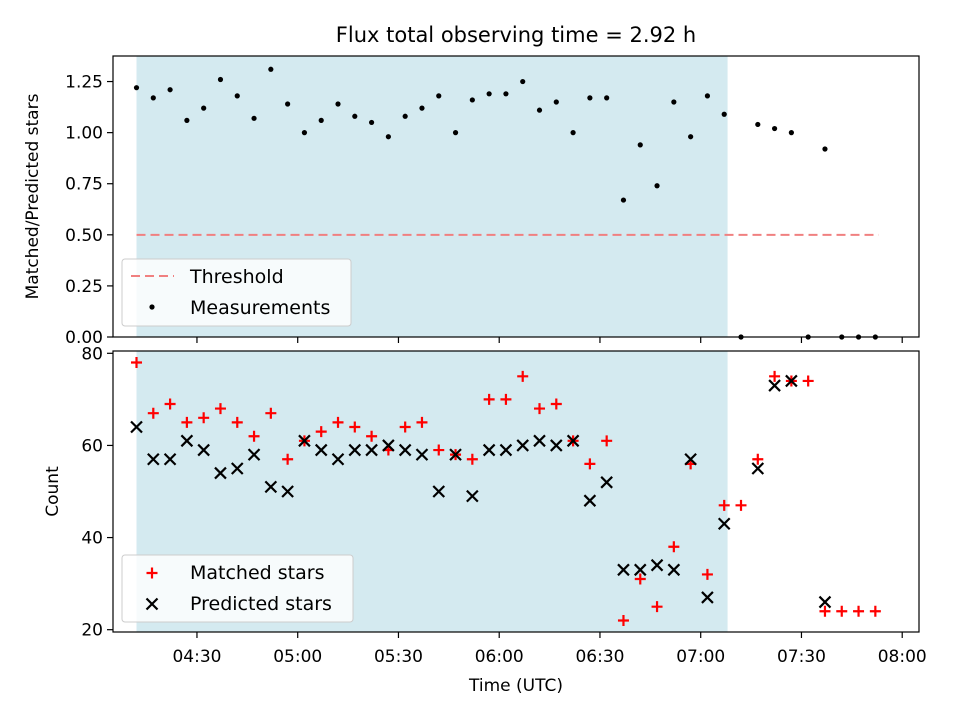 The width and height of the screenshot is (960, 720). Describe the element at coordinates (84, 236) in the screenshot. I see `ratio-y-tick-label: 0.50` at that location.